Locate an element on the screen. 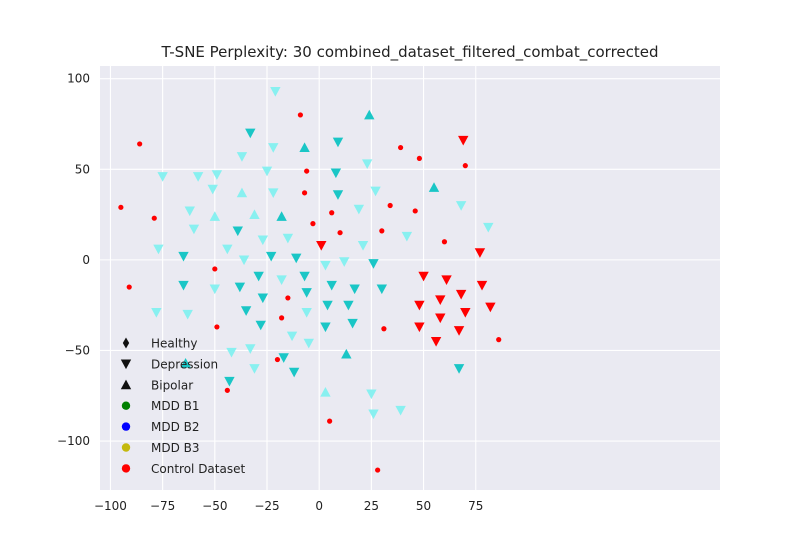 The image size is (800, 550). legend-label: Healthy is located at coordinates (174, 344).